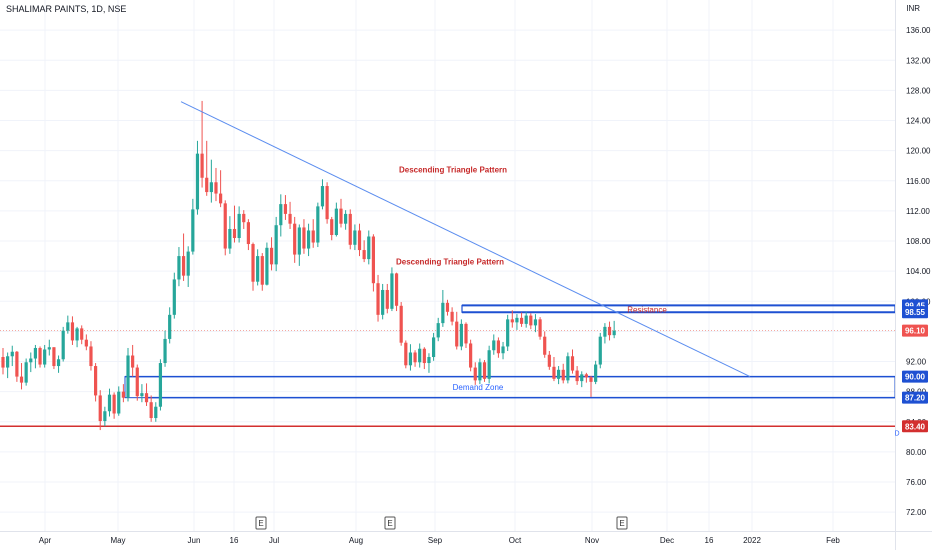 The image size is (932, 550). I want to click on y-tick-label: 132.00, so click(918, 60).